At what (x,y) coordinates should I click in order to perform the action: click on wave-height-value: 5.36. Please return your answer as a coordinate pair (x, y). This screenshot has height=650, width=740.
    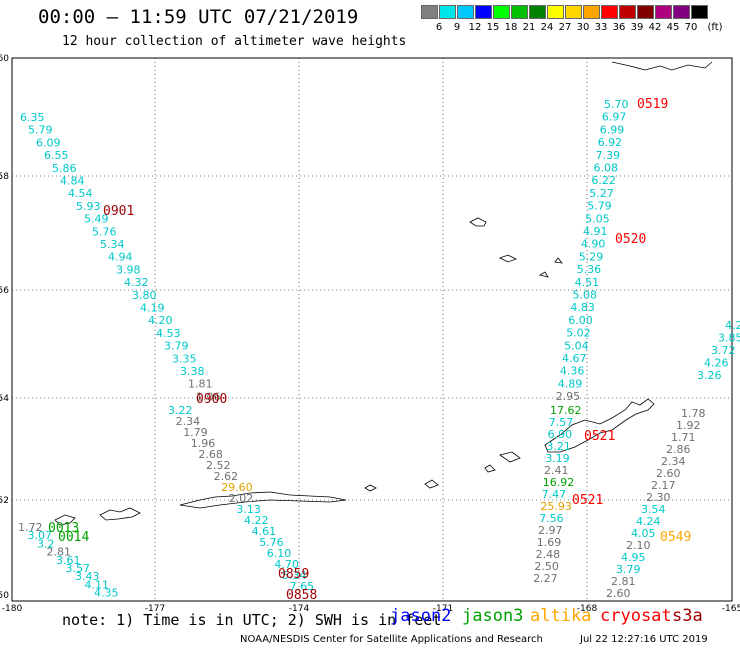
    Looking at the image, I should click on (589, 269).